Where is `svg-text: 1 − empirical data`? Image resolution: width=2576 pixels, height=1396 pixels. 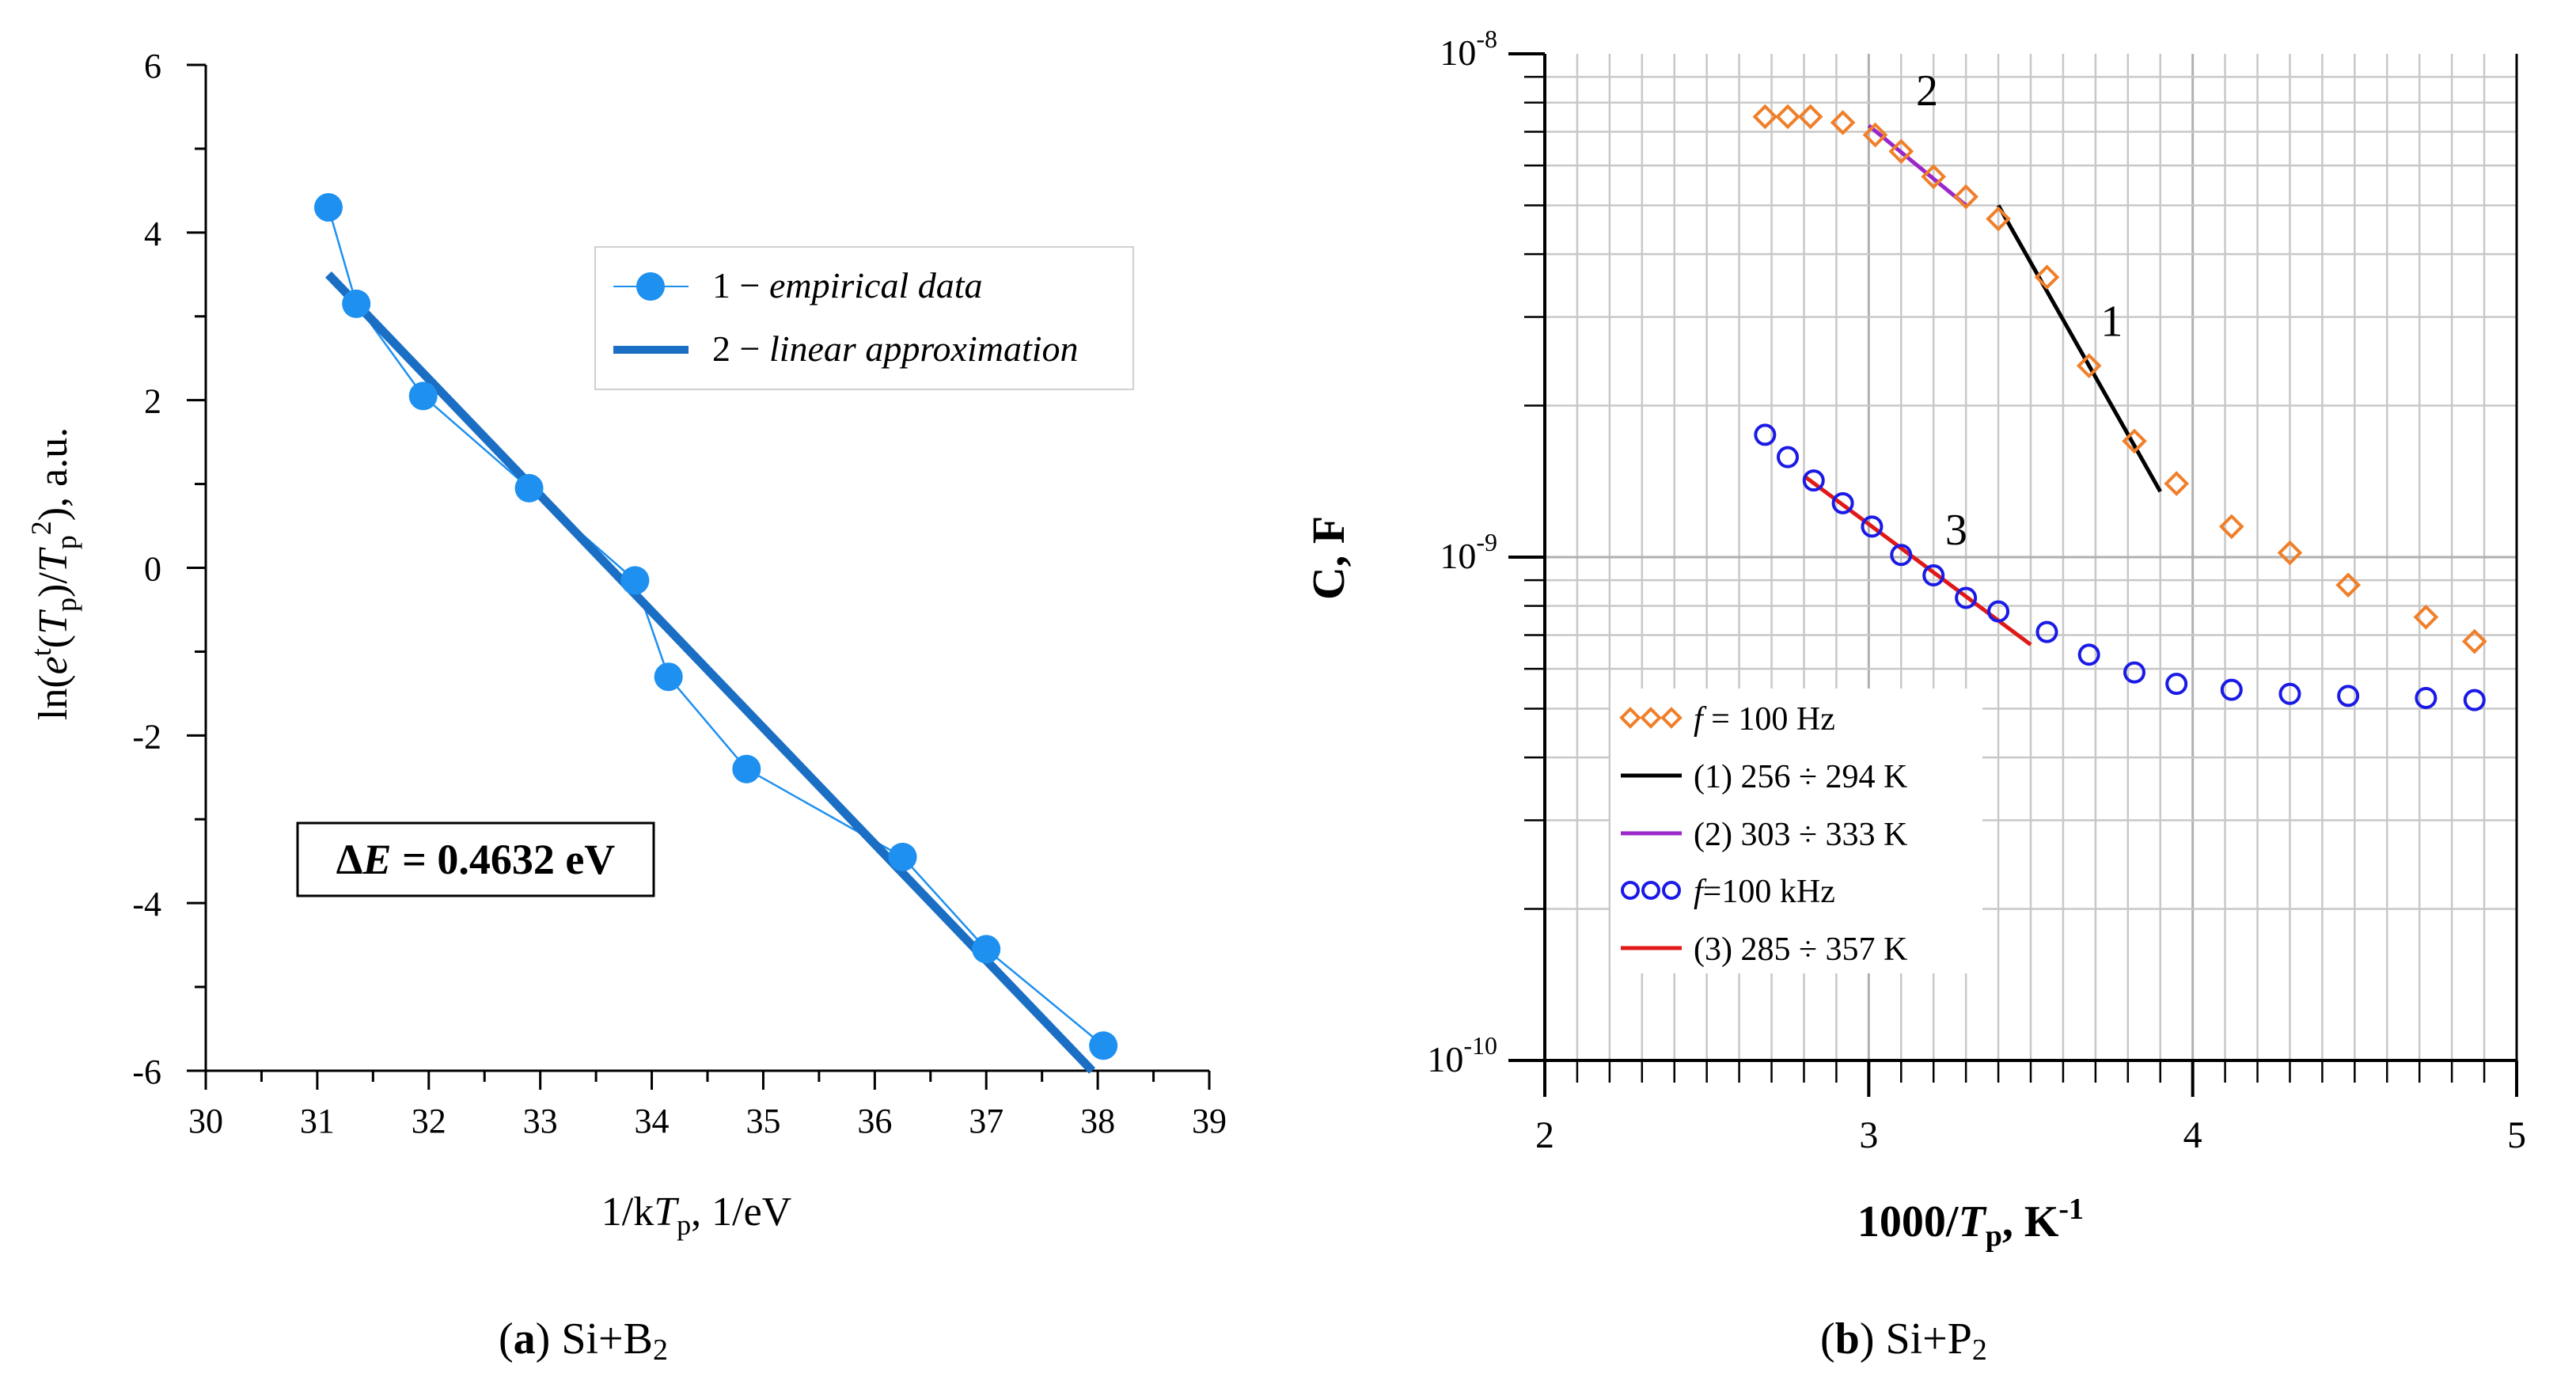 svg-text: 1 − empirical data is located at coordinates (847, 285).